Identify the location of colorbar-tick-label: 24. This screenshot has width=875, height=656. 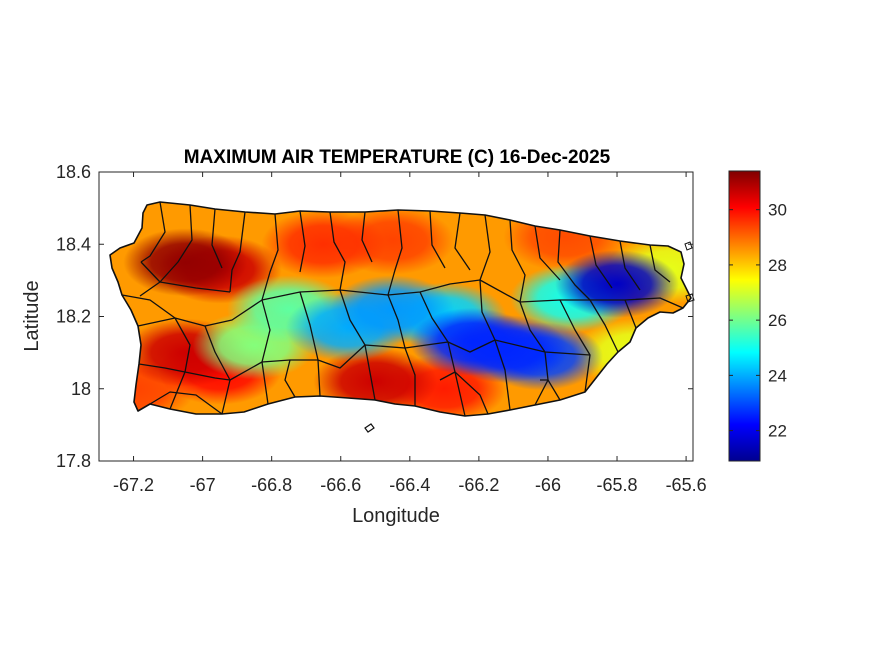
(777, 375).